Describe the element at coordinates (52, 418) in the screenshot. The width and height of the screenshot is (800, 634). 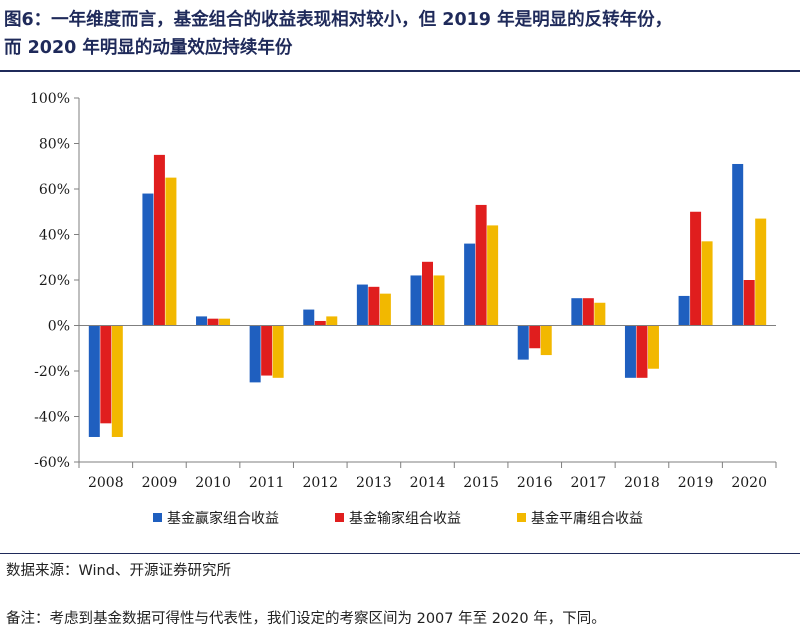
I see `y-tick-label: -40%` at that location.